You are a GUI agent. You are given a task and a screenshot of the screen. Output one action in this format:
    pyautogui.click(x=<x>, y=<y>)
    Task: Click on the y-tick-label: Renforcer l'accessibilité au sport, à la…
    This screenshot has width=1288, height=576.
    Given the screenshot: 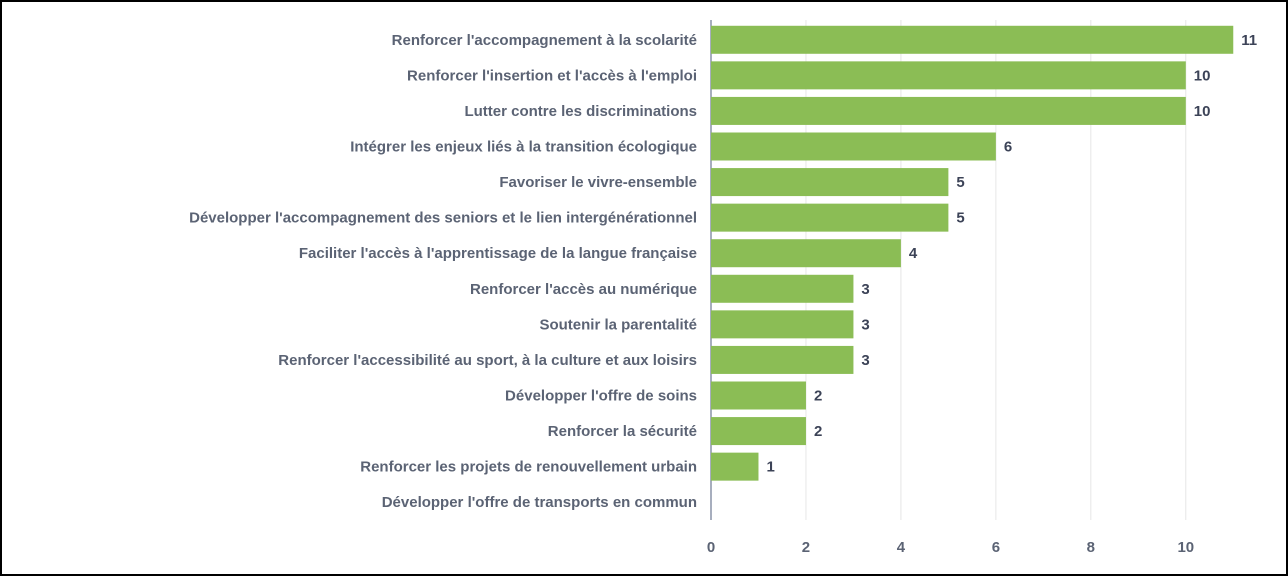 What is the action you would take?
    pyautogui.click(x=487, y=360)
    